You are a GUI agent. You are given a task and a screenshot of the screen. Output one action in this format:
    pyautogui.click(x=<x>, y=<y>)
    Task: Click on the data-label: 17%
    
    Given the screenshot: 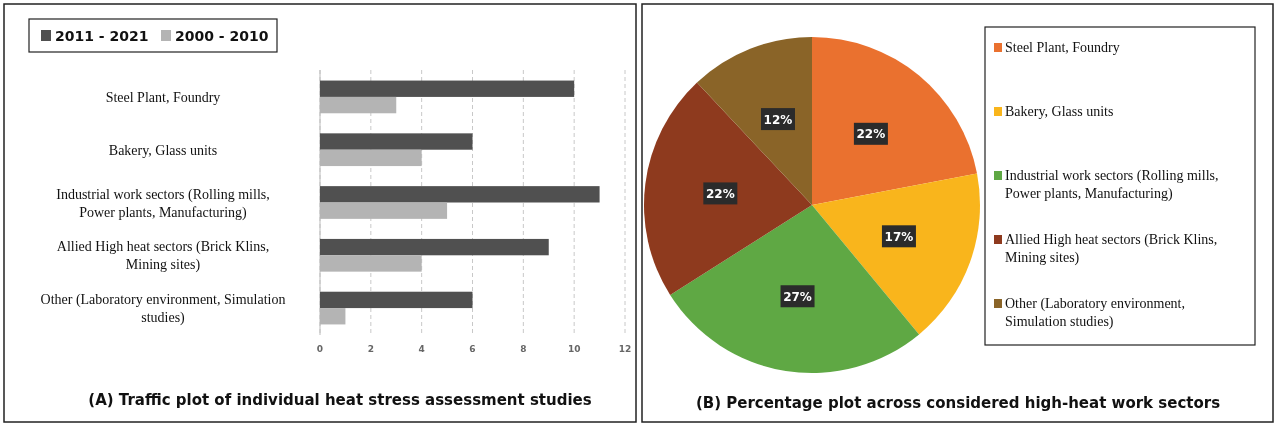 What is the action you would take?
    pyautogui.click(x=899, y=236)
    